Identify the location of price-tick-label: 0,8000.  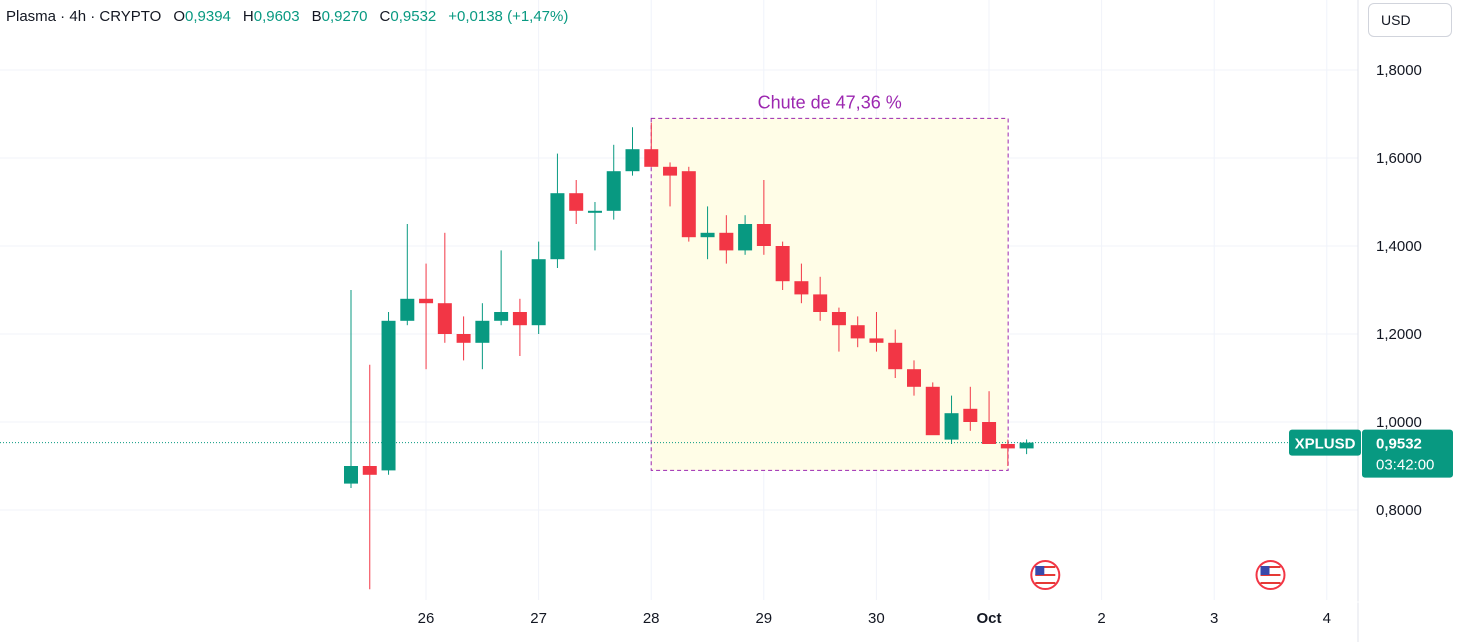
(1399, 510).